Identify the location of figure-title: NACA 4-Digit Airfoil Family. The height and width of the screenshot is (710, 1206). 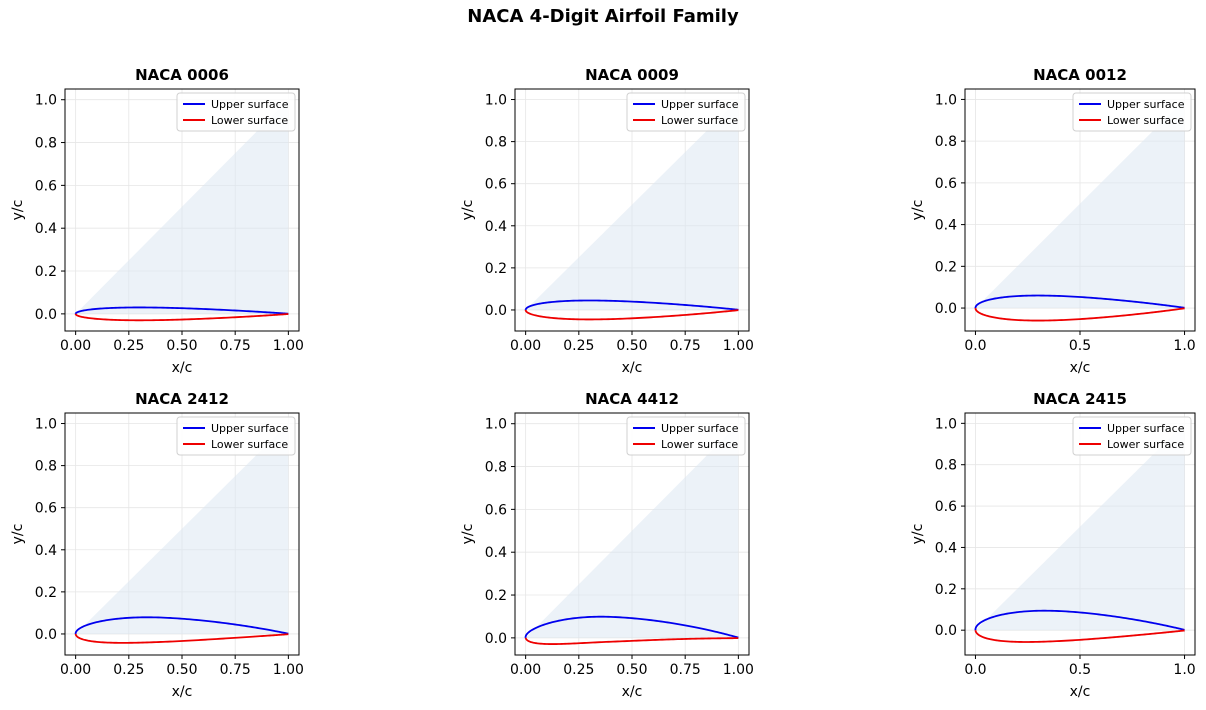
(603, 16).